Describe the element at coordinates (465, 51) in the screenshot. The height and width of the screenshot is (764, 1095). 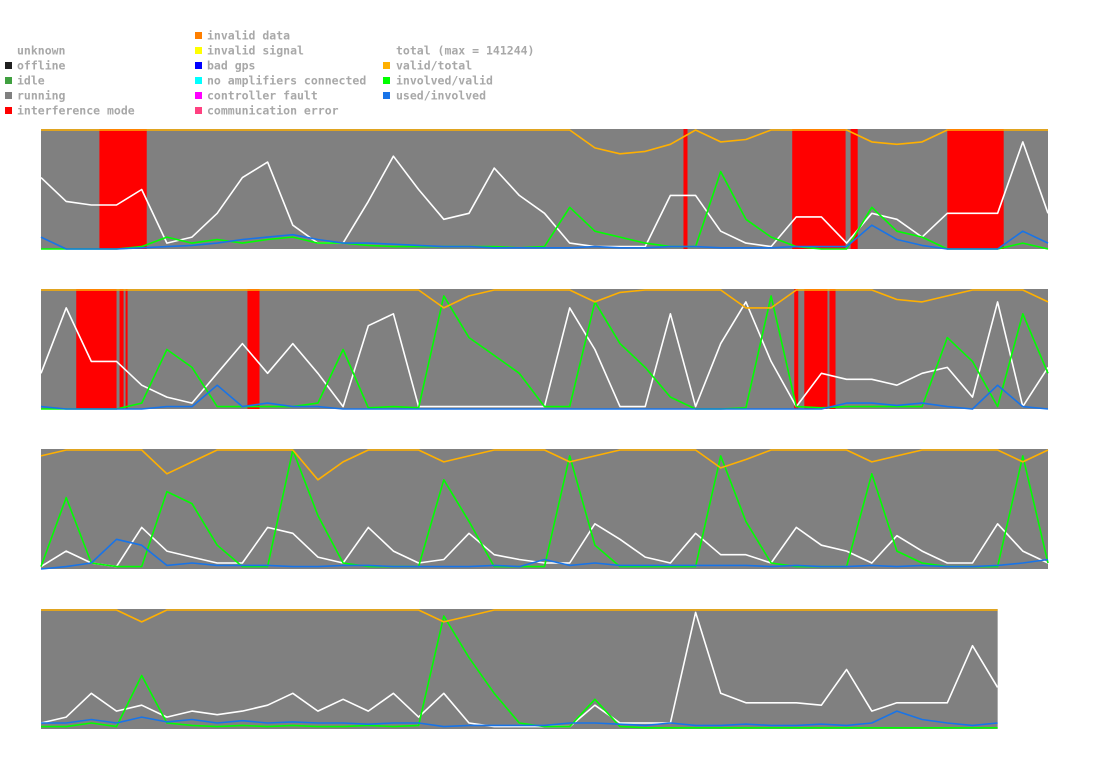
I see `legend-label: total (max = 141244)` at that location.